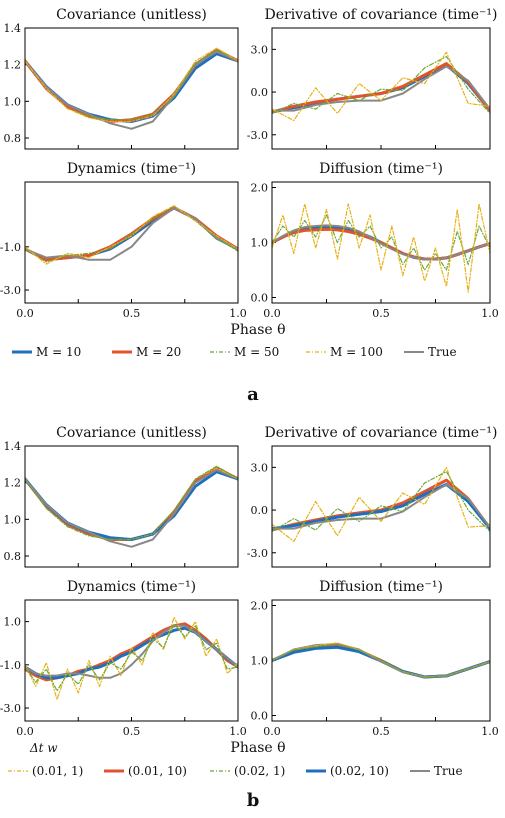 The image size is (505, 818). What do you see at coordinates (260, 510) in the screenshot?
I see `y-tick-label: 0.0` at bounding box center [260, 510].